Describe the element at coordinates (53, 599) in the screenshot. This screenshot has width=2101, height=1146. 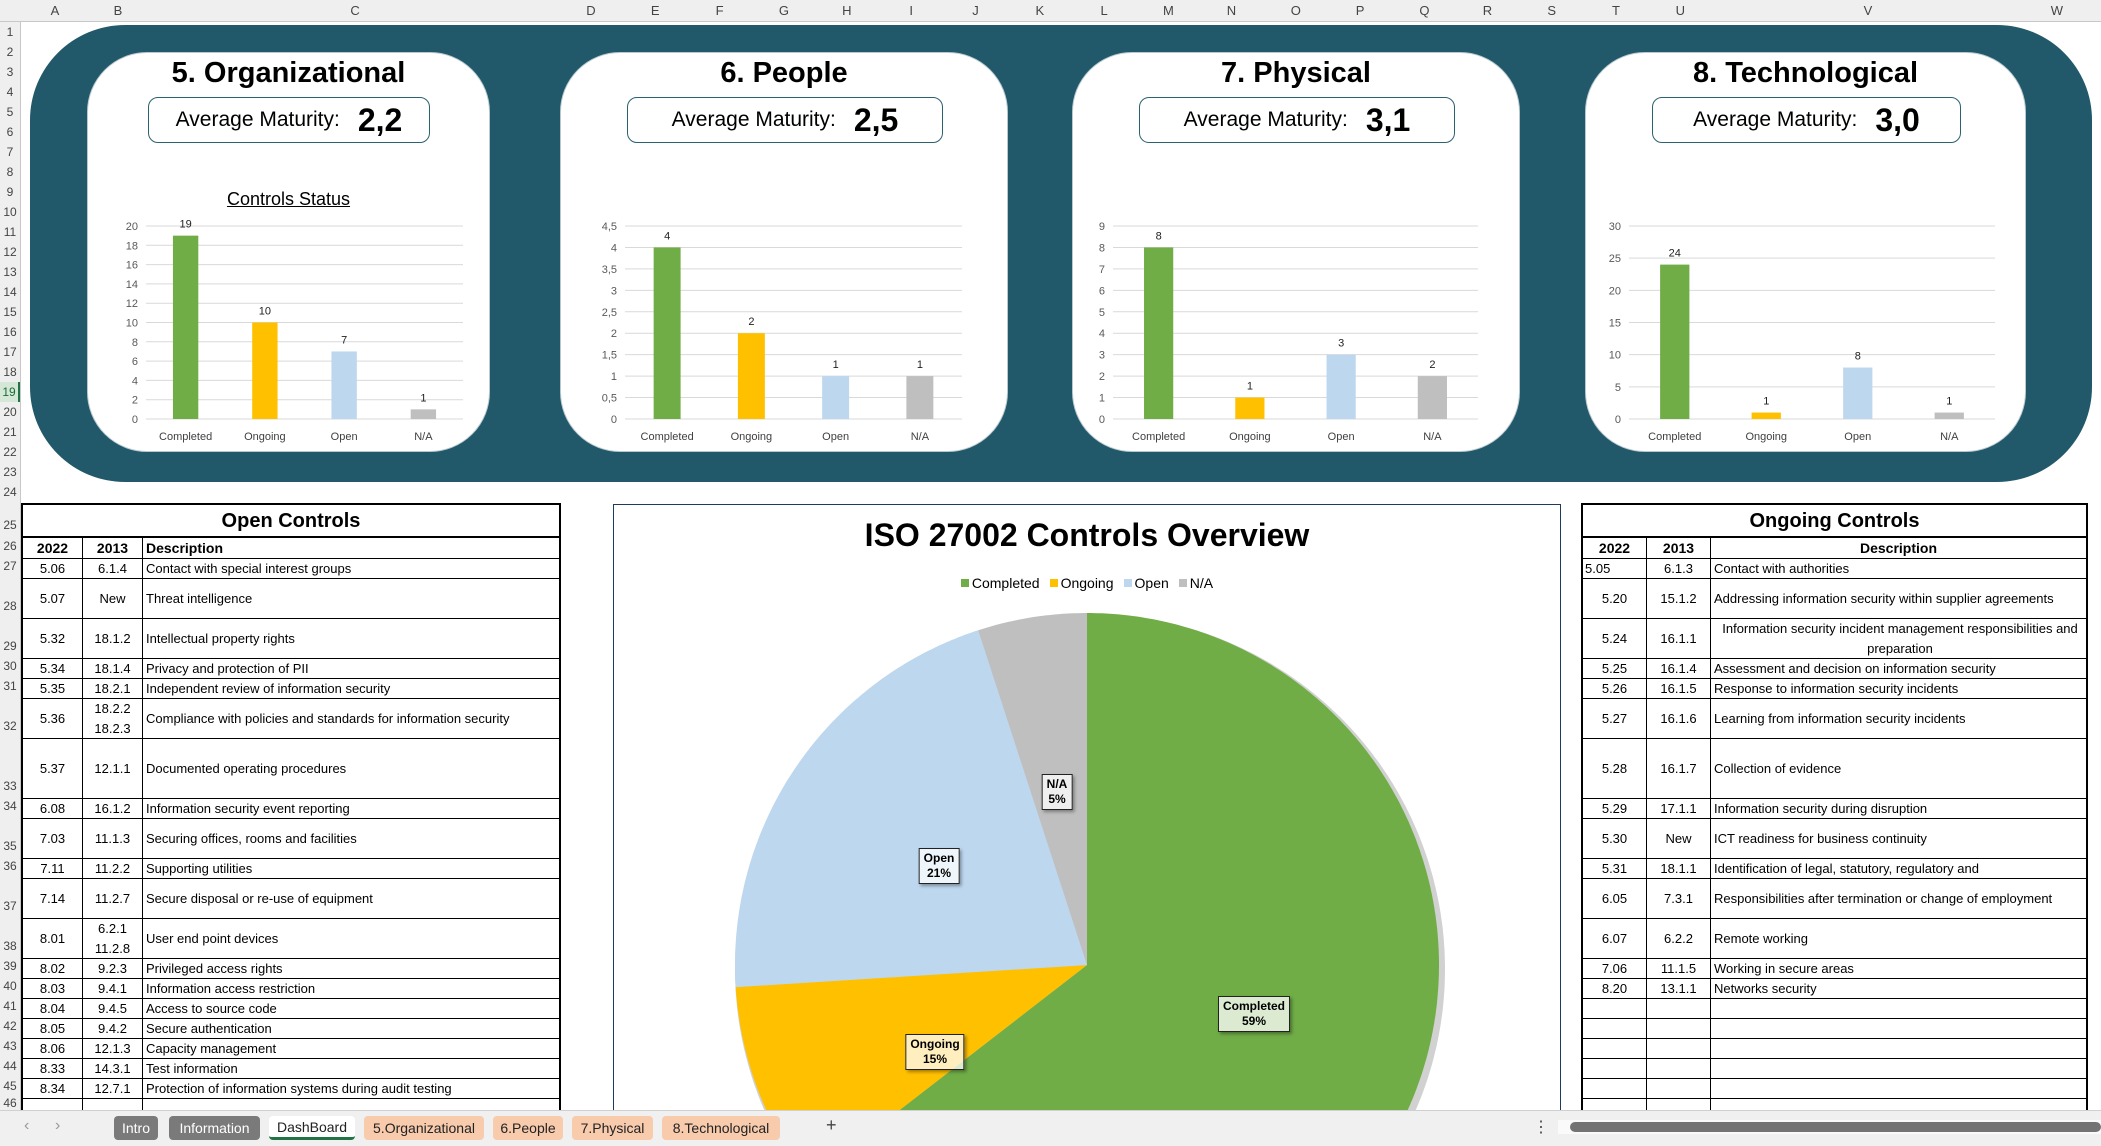
I see `col-2022-cell: 5.07` at that location.